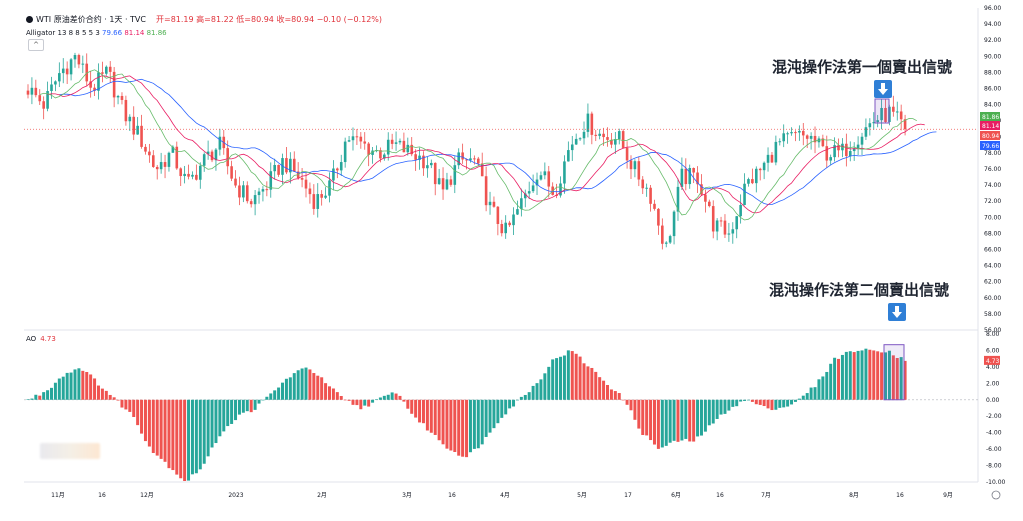 The image size is (1023, 521). What do you see at coordinates (452, 495) in the screenshot?
I see `time-tick-label: 16` at bounding box center [452, 495].